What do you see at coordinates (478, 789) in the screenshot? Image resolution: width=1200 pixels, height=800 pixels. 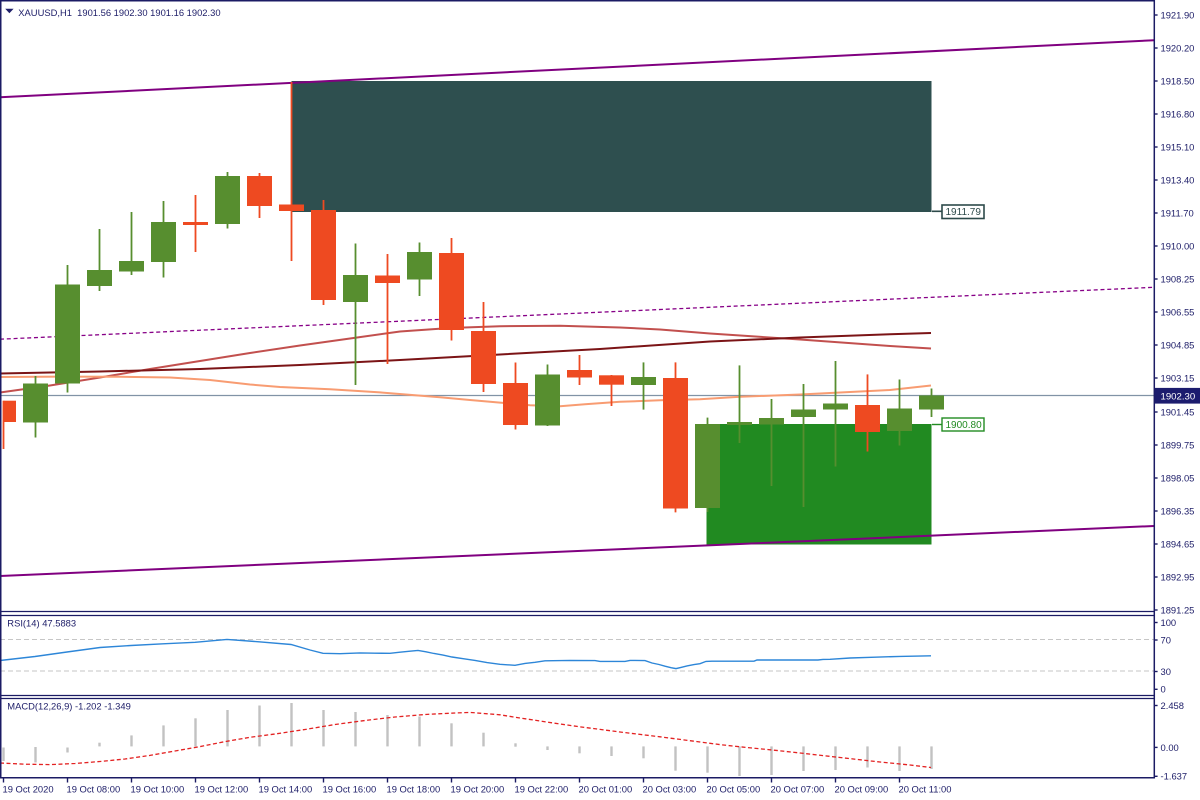 I see `svg-text: 19 Oct 20:00` at bounding box center [478, 789].